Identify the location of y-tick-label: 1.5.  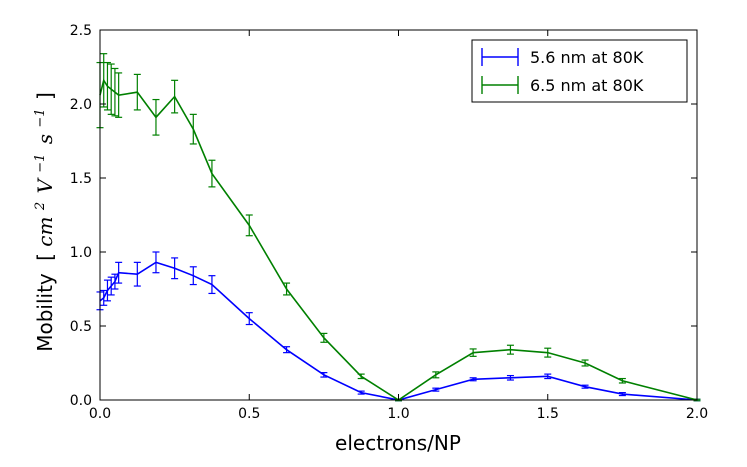
(81, 179).